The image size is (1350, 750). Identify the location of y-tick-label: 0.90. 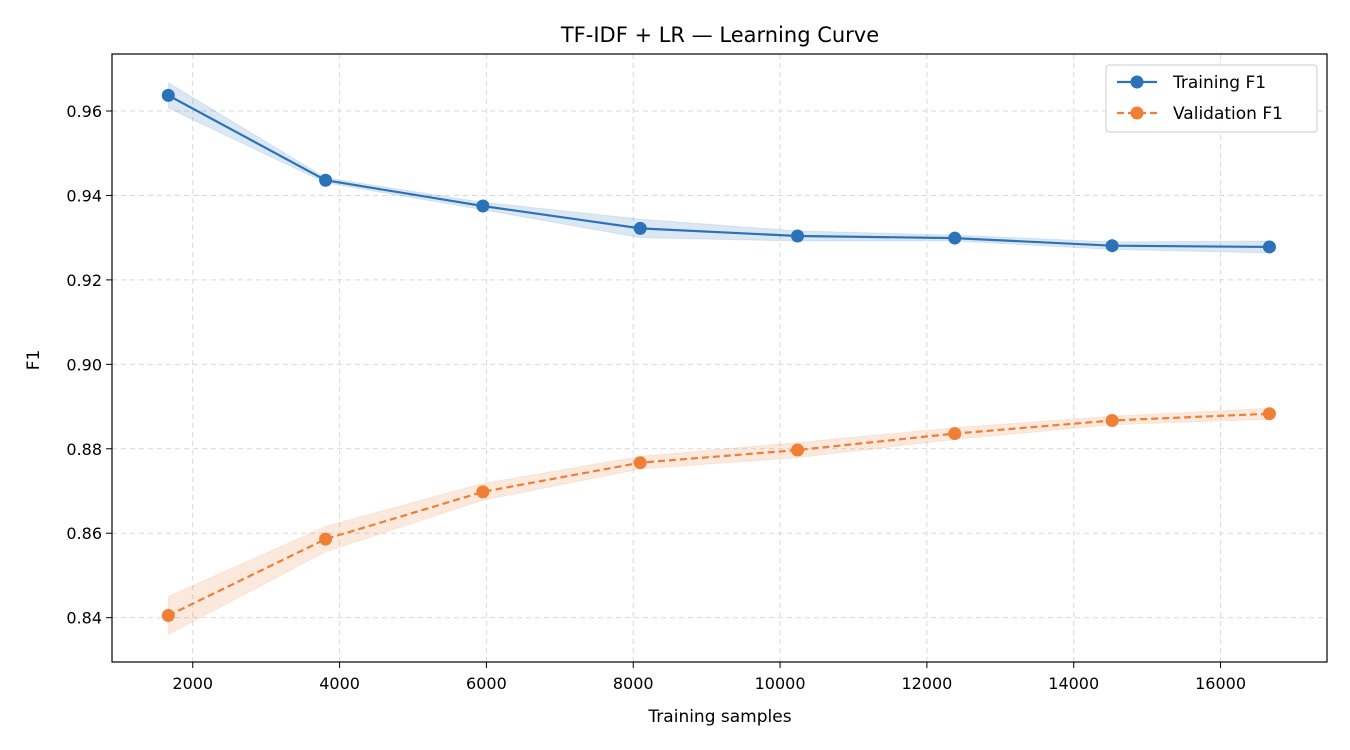
(84, 364).